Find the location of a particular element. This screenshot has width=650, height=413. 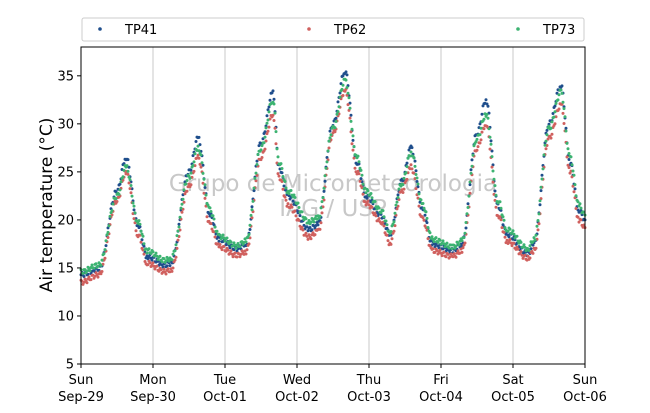

x-tick-label-date: Oct-05 is located at coordinates (513, 397).